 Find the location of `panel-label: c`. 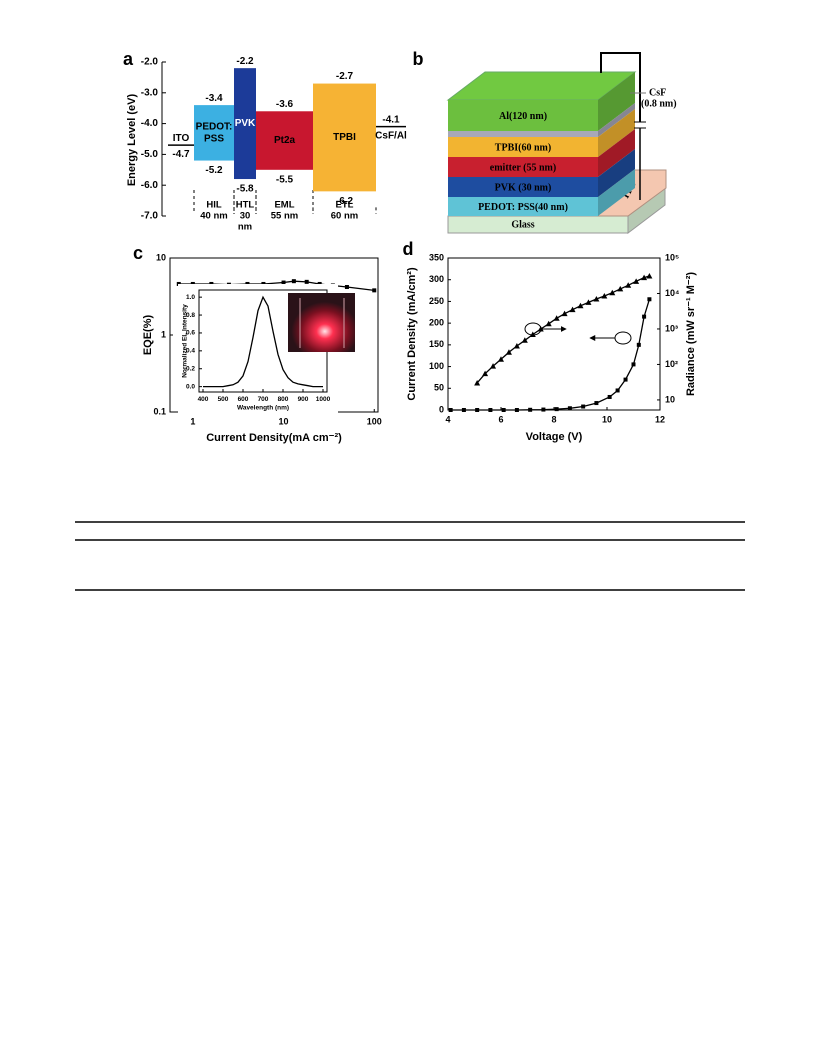

panel-label: c is located at coordinates (138, 253).